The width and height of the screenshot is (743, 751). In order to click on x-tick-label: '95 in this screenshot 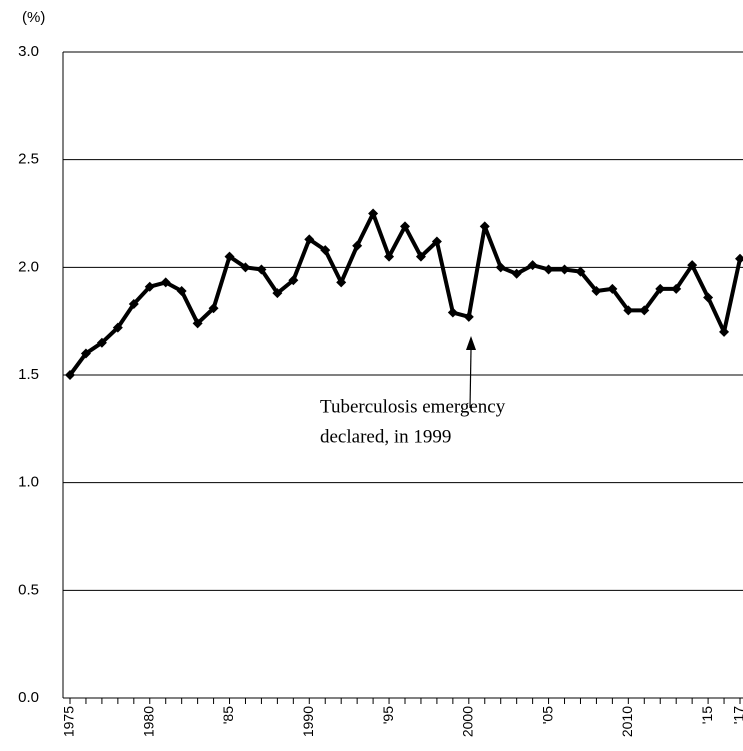, I will do `click(388, 715)`.